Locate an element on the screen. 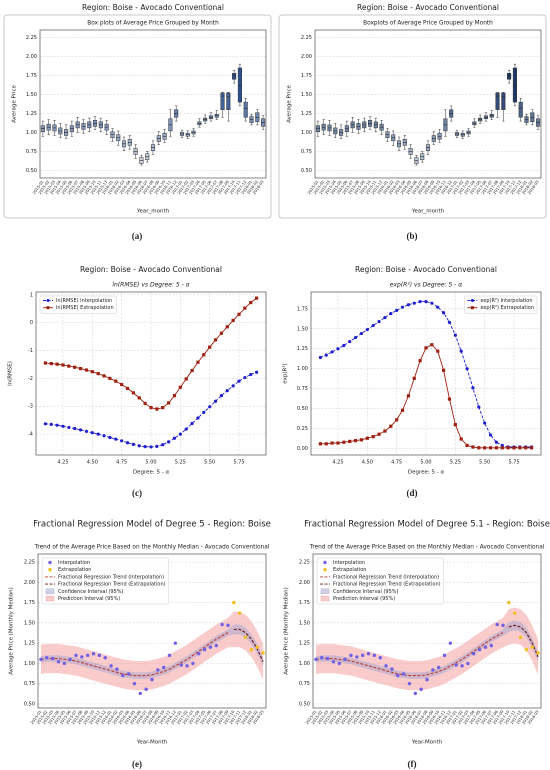 This screenshot has width=550, height=770. y-tick-label: 1 is located at coordinates (31, 295).